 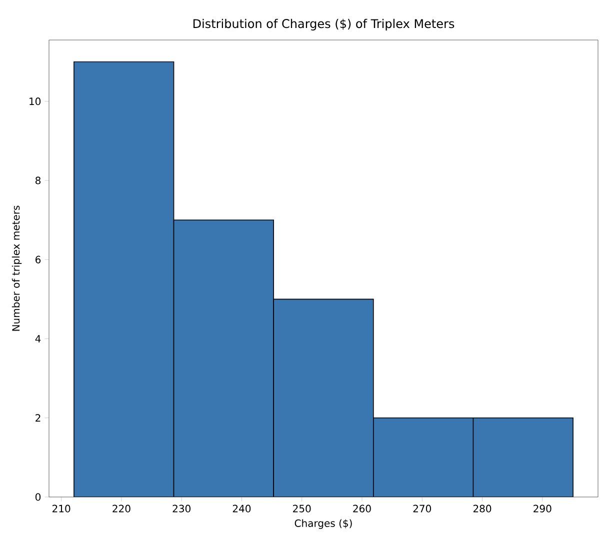 I want to click on y-axis-title: Number of triplex meters, so click(x=17, y=268).